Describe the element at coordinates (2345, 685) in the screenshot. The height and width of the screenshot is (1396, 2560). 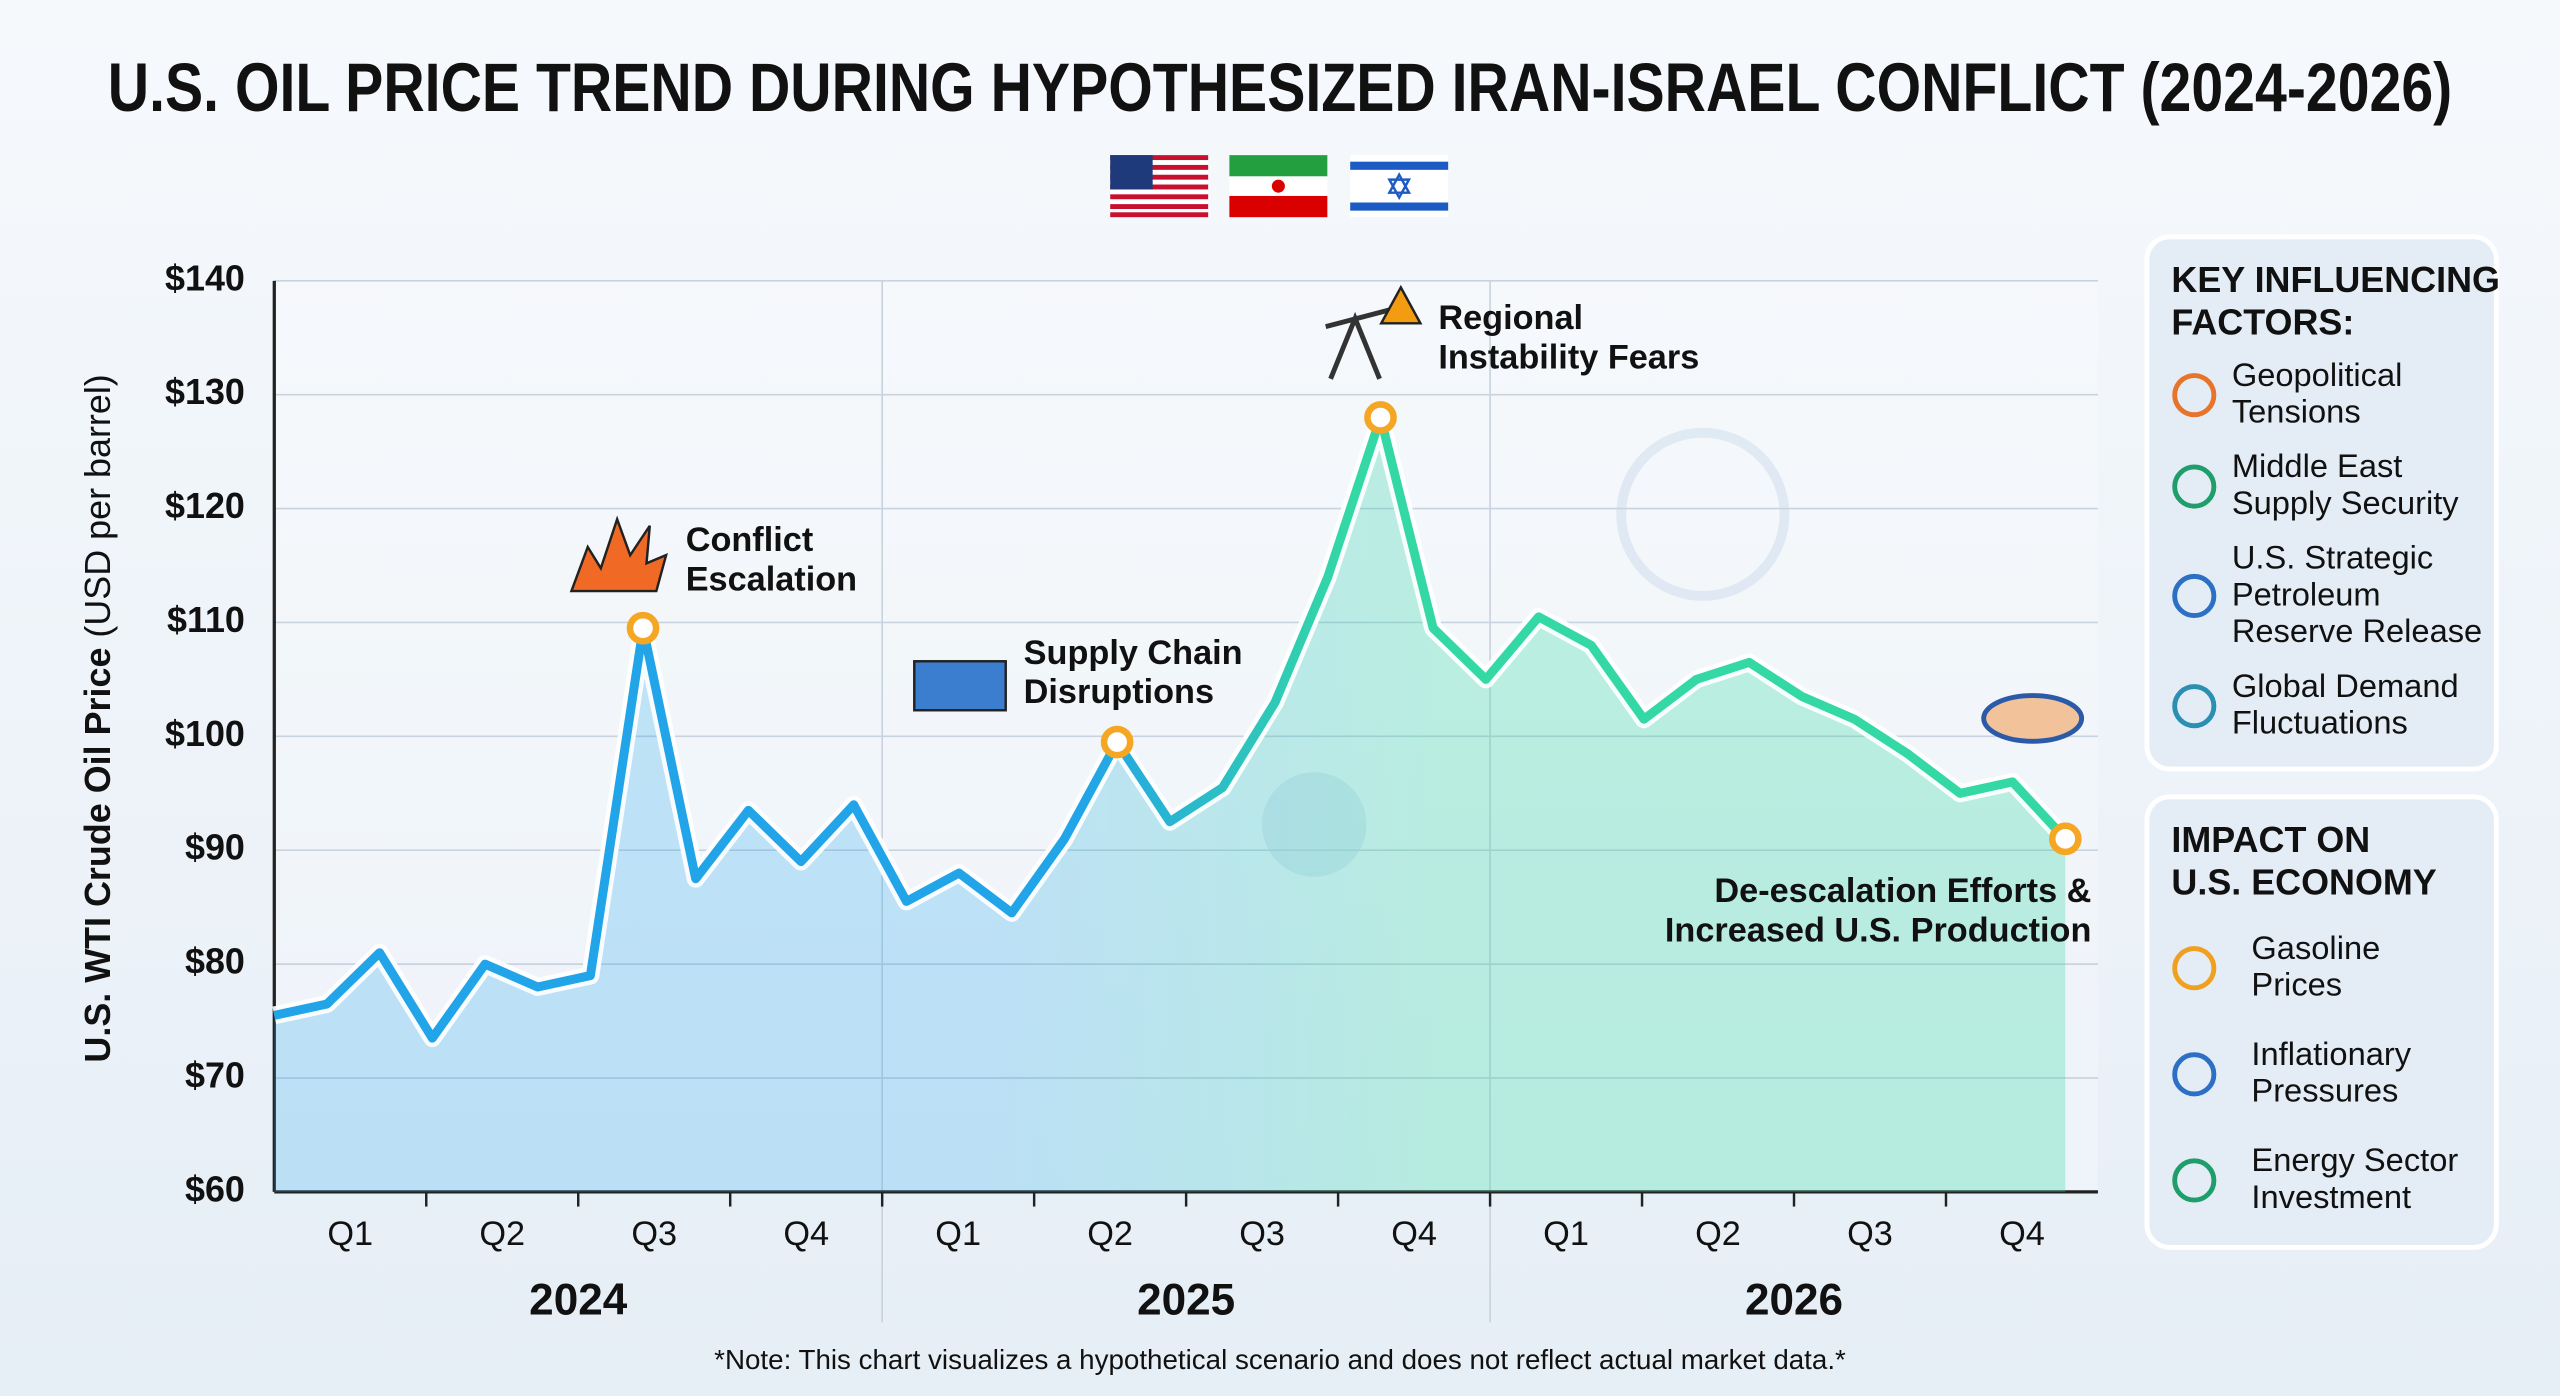
I see `panel-item: Global Demand` at that location.